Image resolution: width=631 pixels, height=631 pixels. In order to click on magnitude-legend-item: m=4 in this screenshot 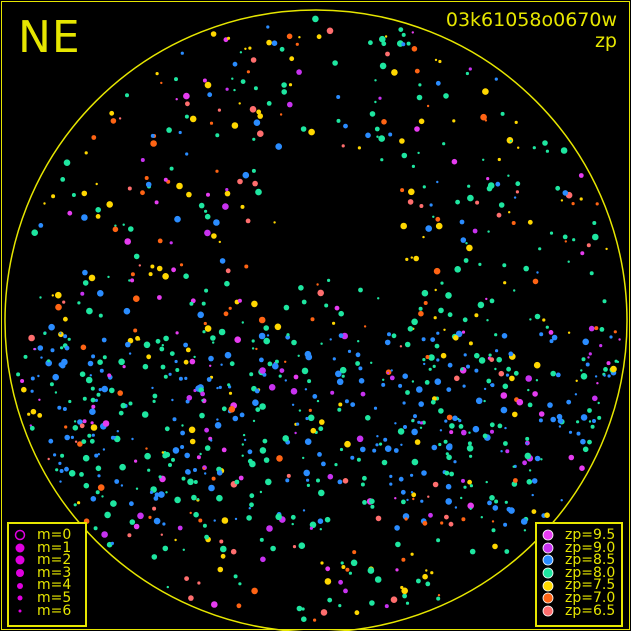, I will do `click(47, 585)`.